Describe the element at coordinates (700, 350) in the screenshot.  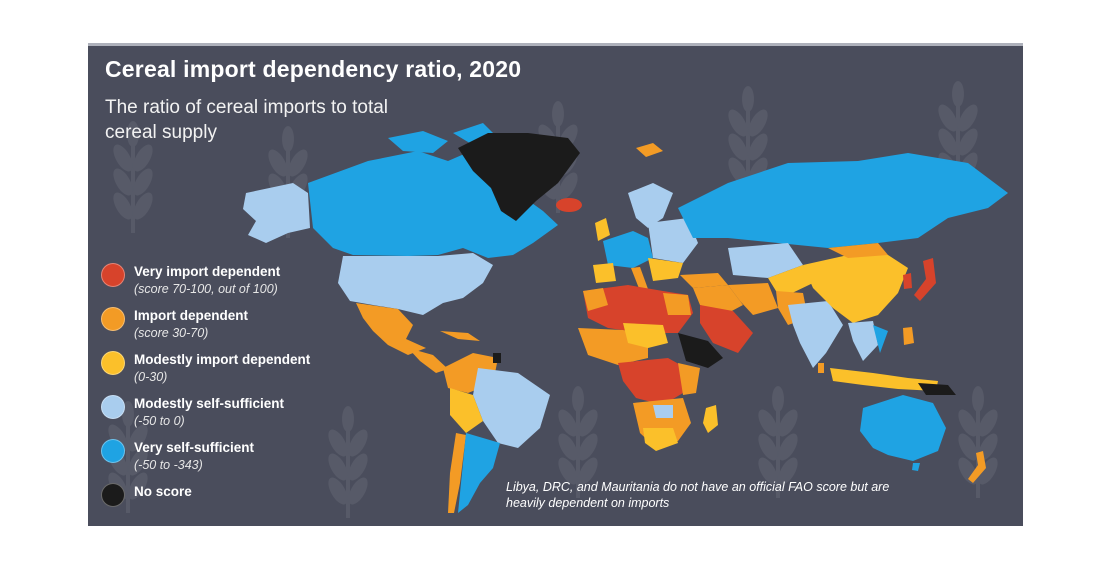
I see `region-horn-of-africa` at that location.